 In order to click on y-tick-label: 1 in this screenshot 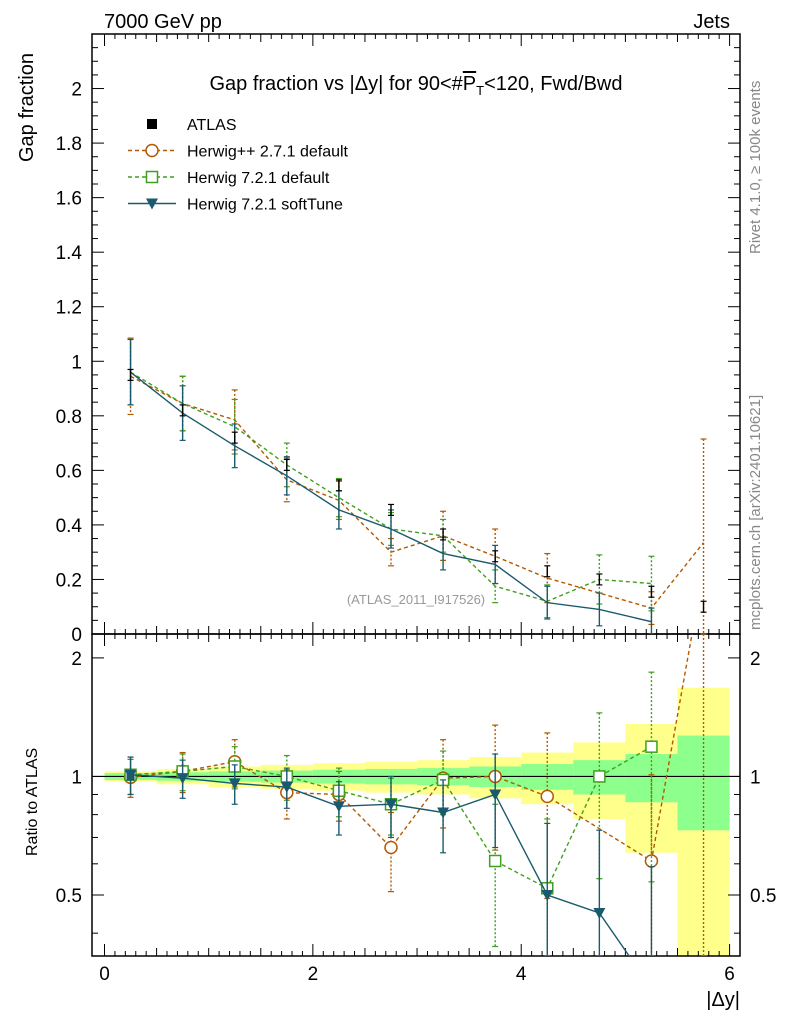, I will do `click(76, 362)`.